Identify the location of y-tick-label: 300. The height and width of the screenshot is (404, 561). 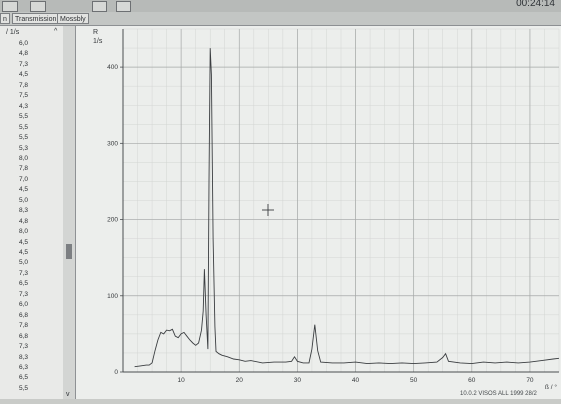
(112, 143).